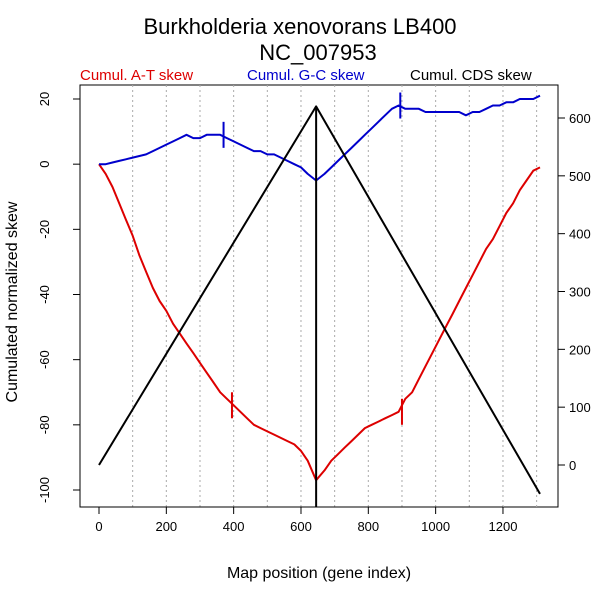  I want to click on x-axis-title: Map position (gene index), so click(319, 573).